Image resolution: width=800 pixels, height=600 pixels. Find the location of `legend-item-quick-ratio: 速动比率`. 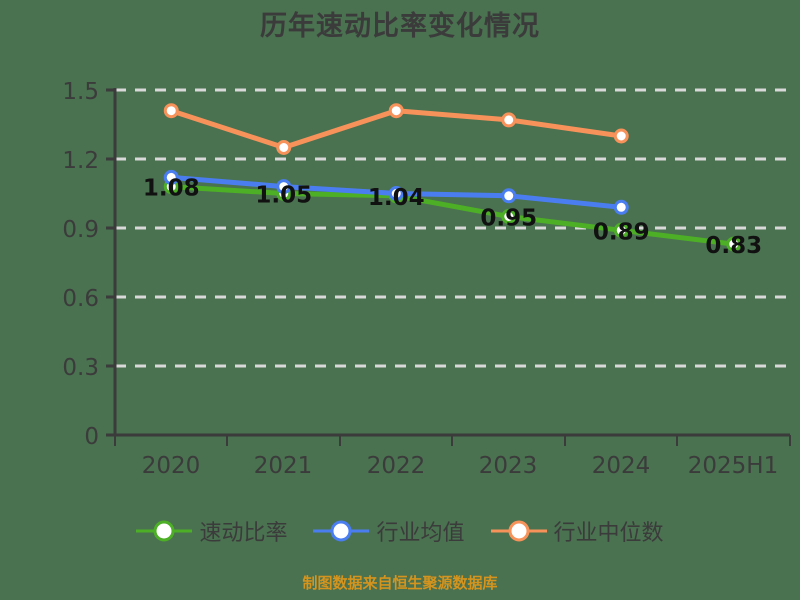

legend-item-quick-ratio: 速动比率 is located at coordinates (211, 531).